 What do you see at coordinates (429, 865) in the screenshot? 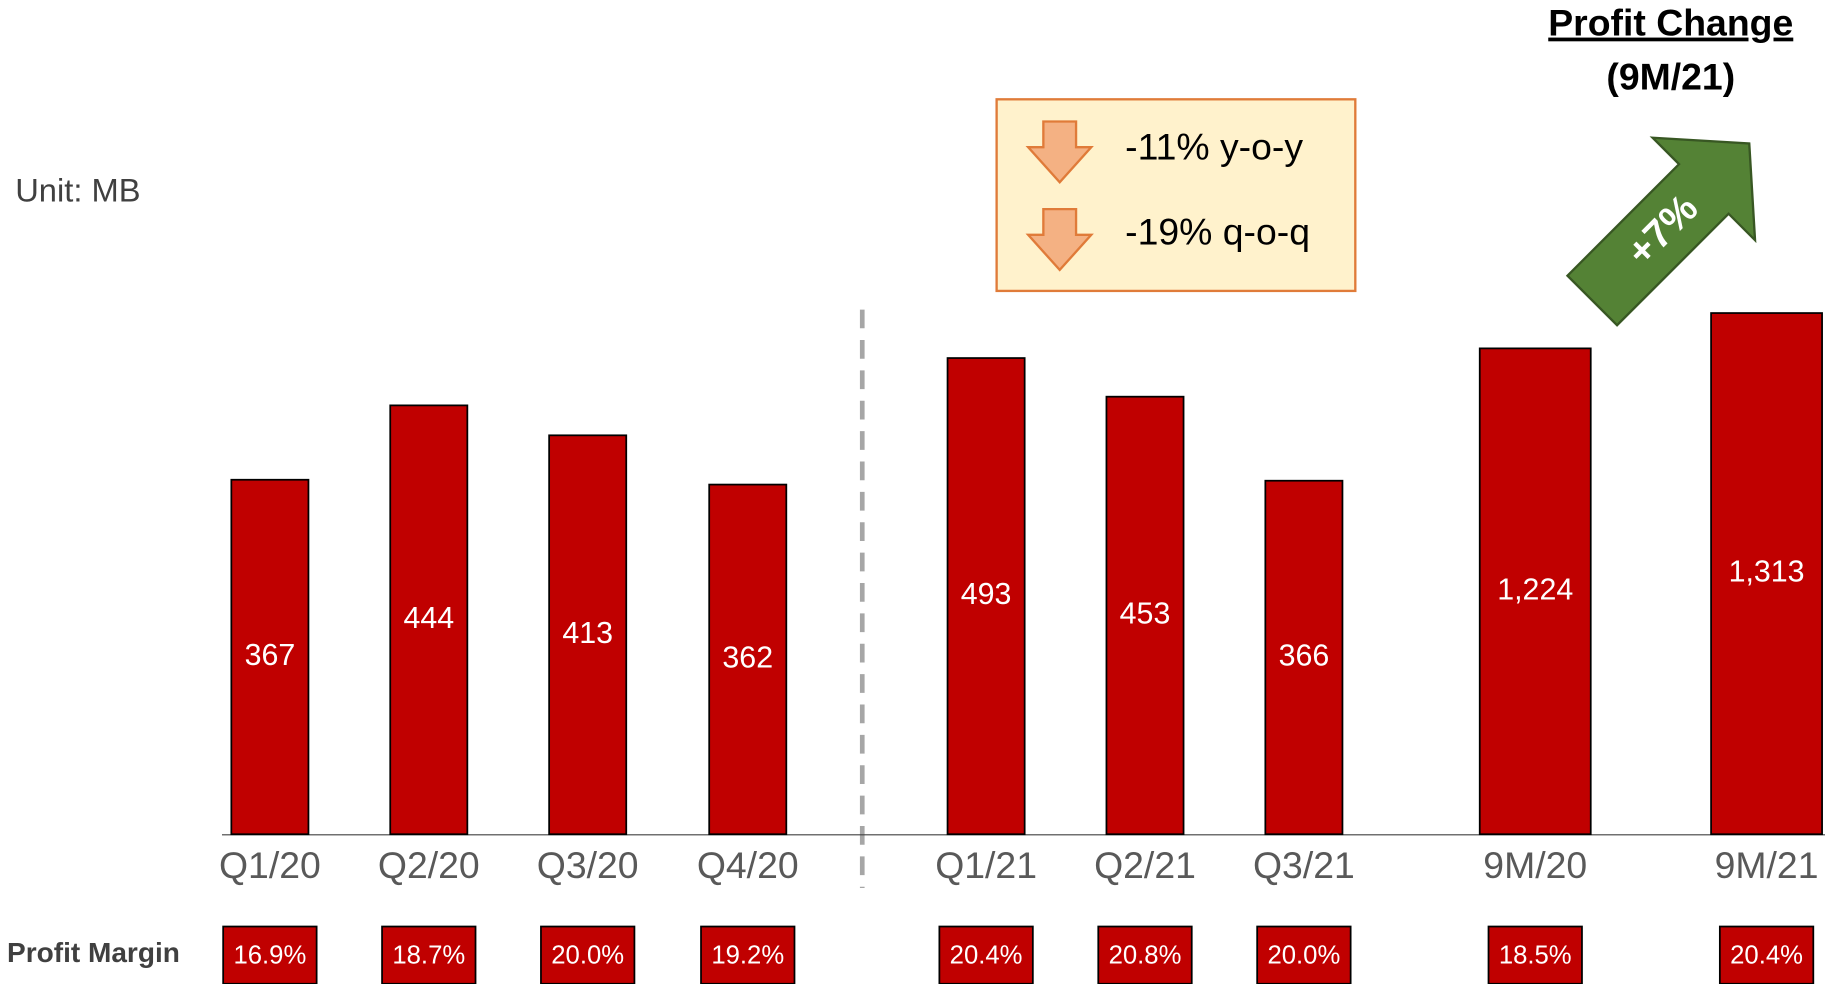
I see `x-tick-label: Q2/20` at bounding box center [429, 865].